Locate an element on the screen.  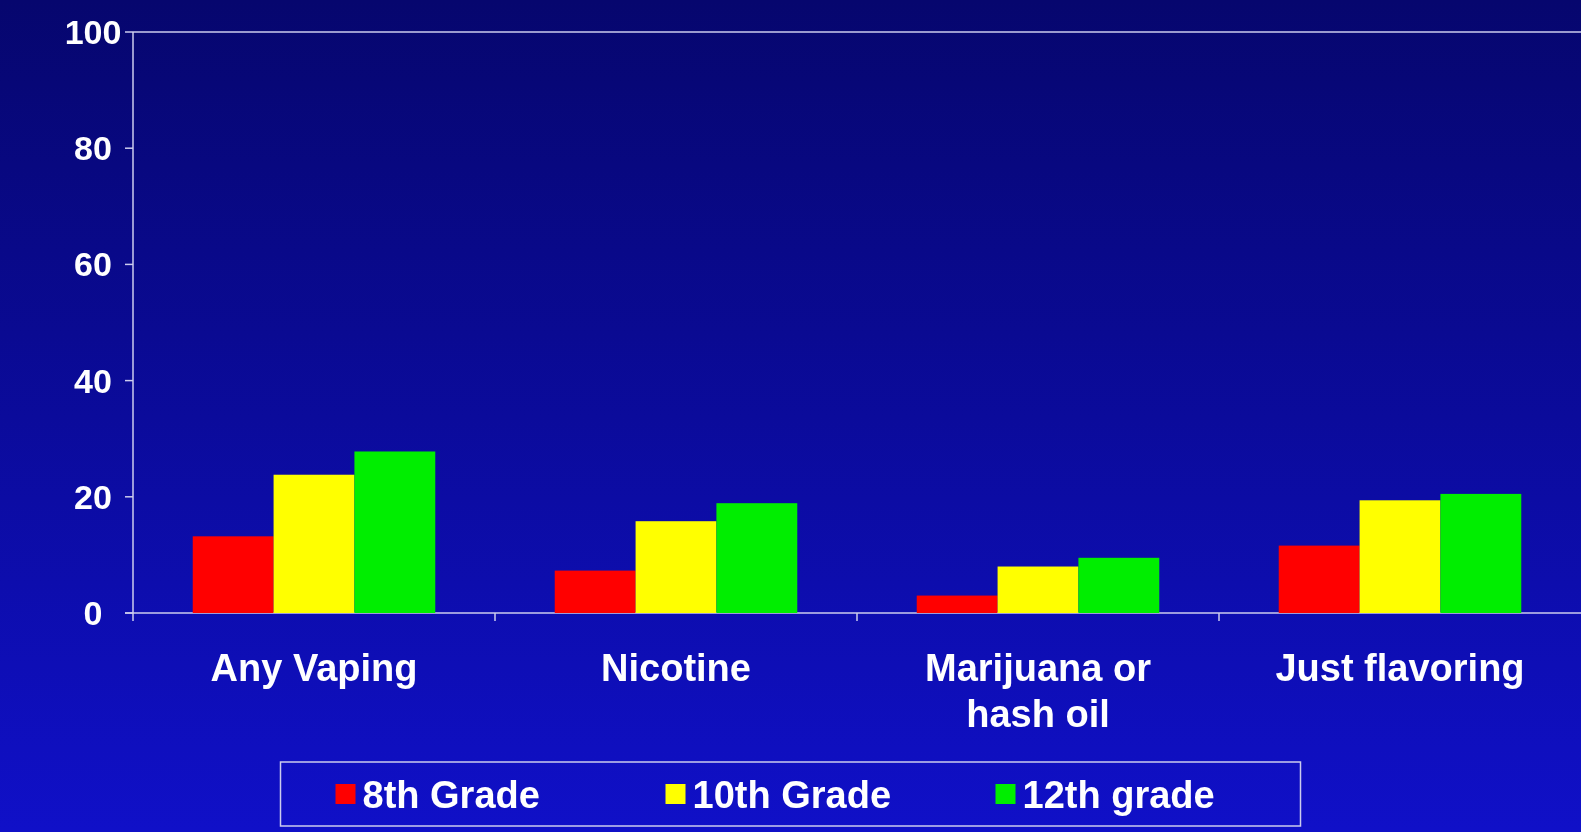
legend-label: 12th grade is located at coordinates (1118, 795).